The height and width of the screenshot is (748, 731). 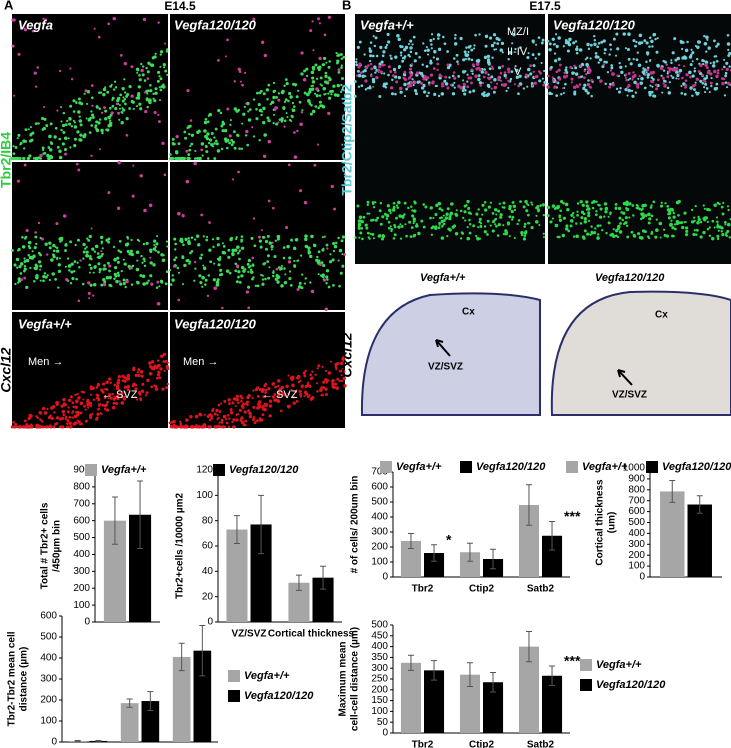 What do you see at coordinates (541, 744) in the screenshot?
I see `x-tick-label: Satb2` at bounding box center [541, 744].